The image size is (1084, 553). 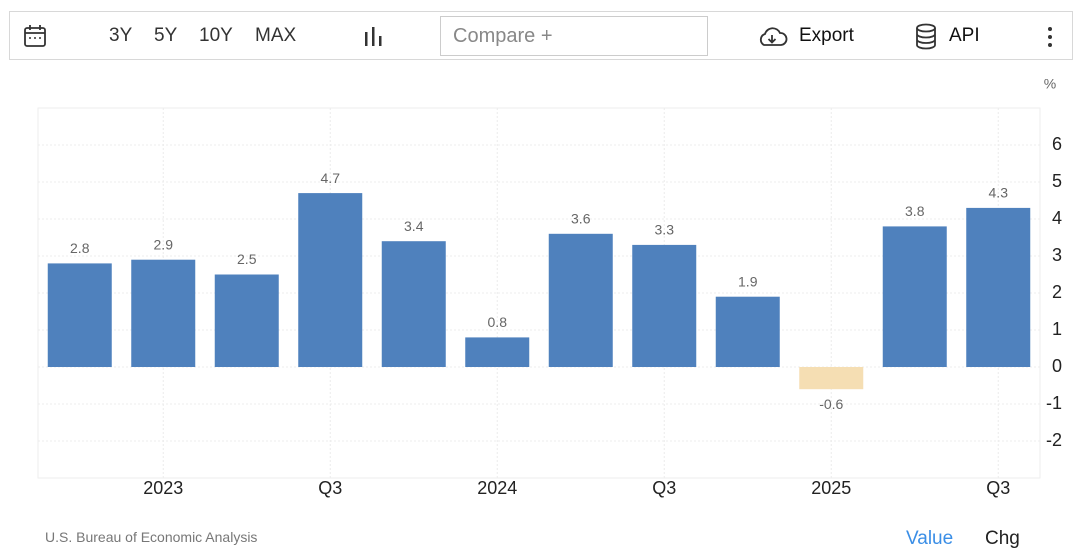 I want to click on value-label: 4.3, so click(x=999, y=193).